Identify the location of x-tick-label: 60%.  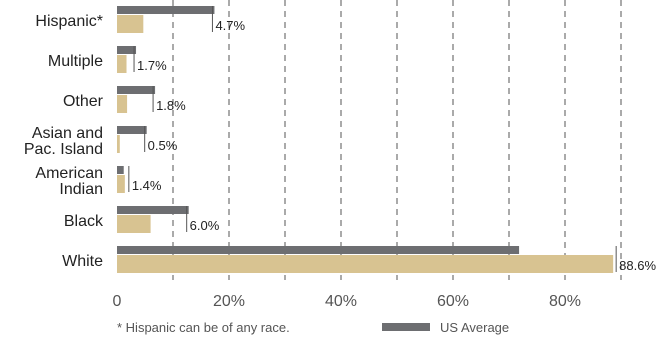
(453, 301).